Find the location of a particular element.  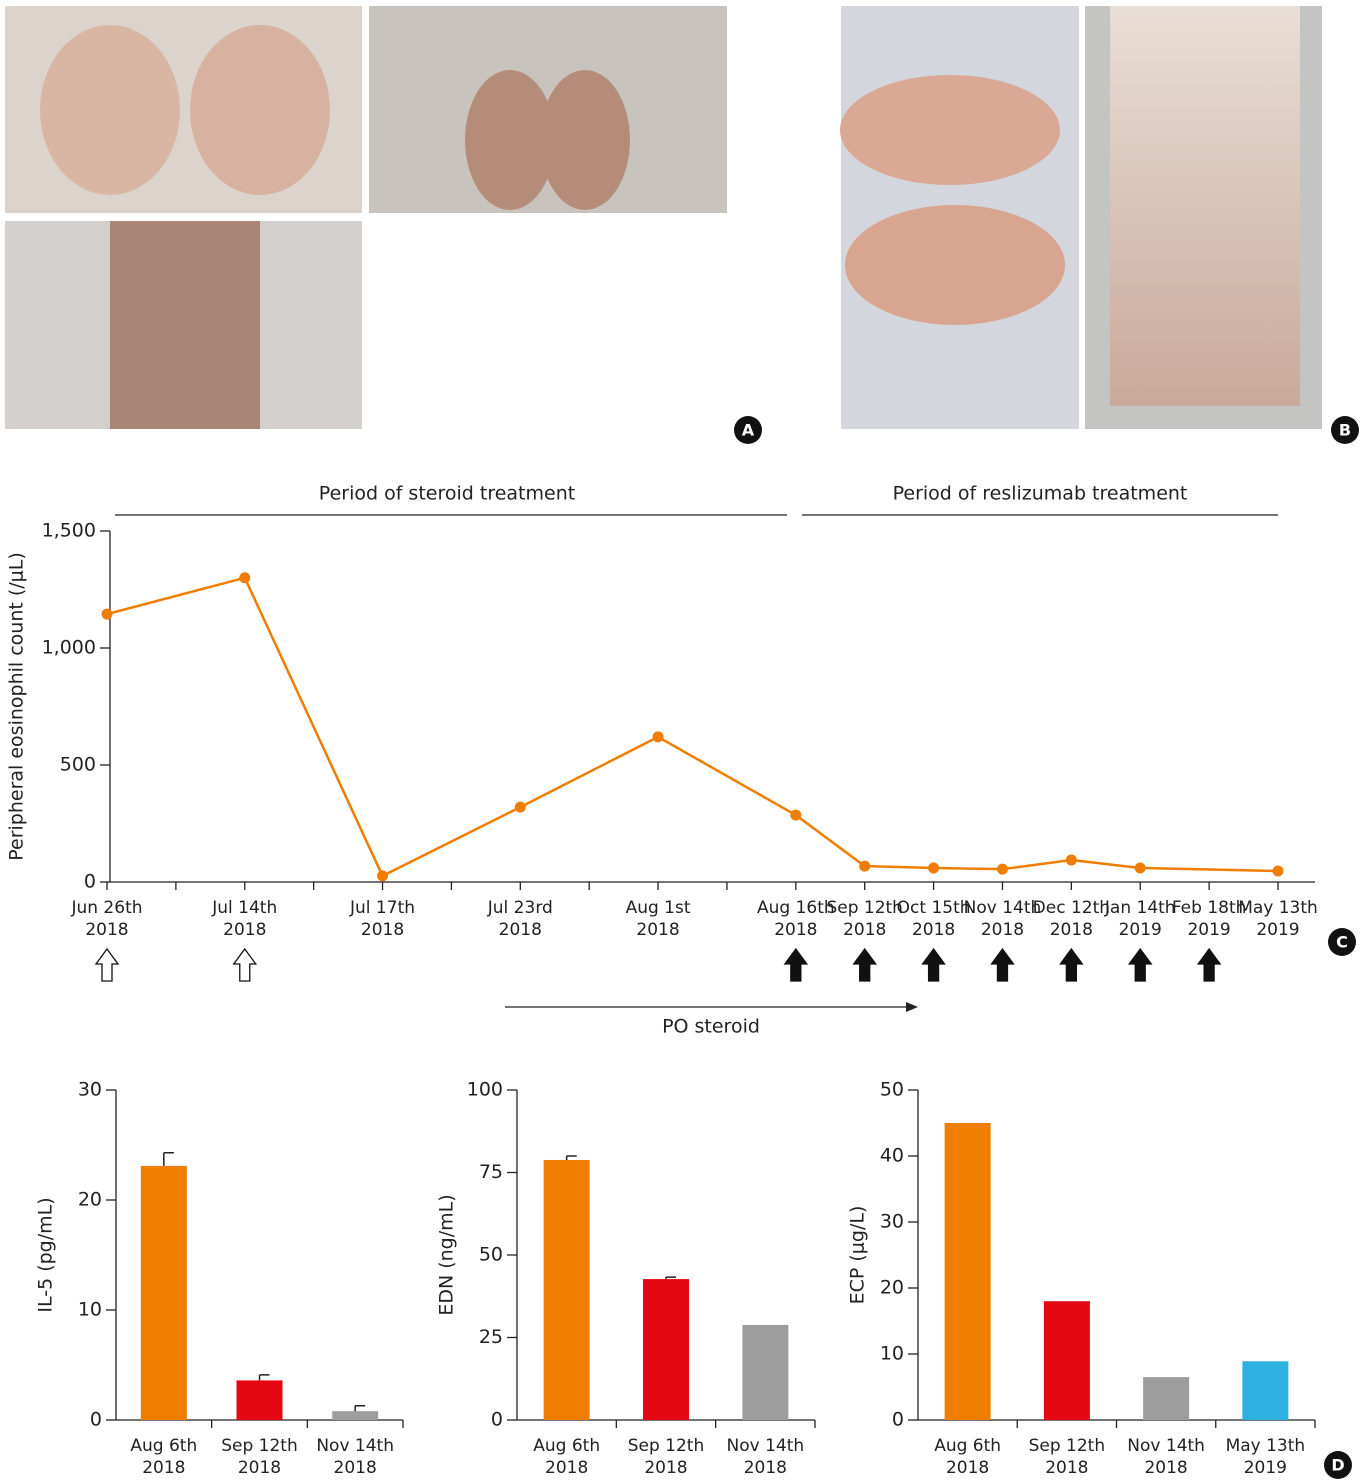

y-tick-label: 1,000 is located at coordinates (69, 648).